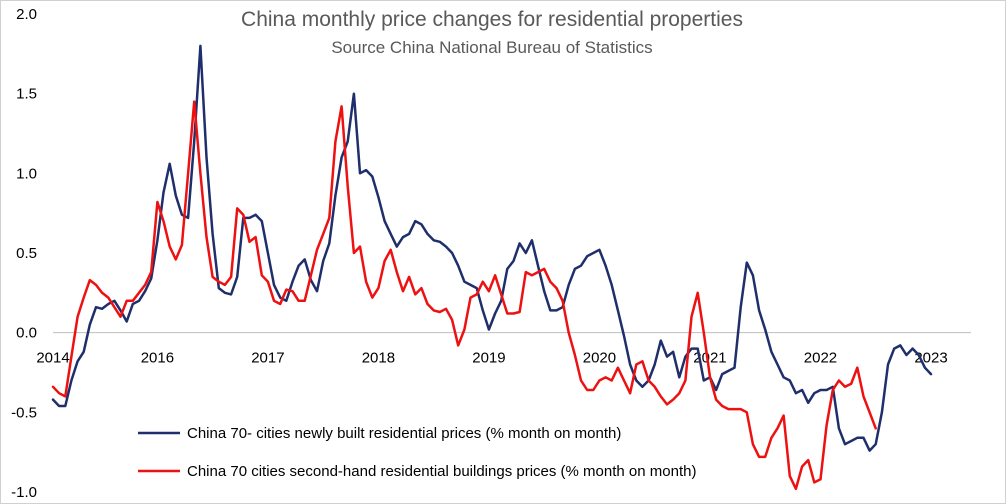  I want to click on x-tick-label: 2018, so click(378, 358).